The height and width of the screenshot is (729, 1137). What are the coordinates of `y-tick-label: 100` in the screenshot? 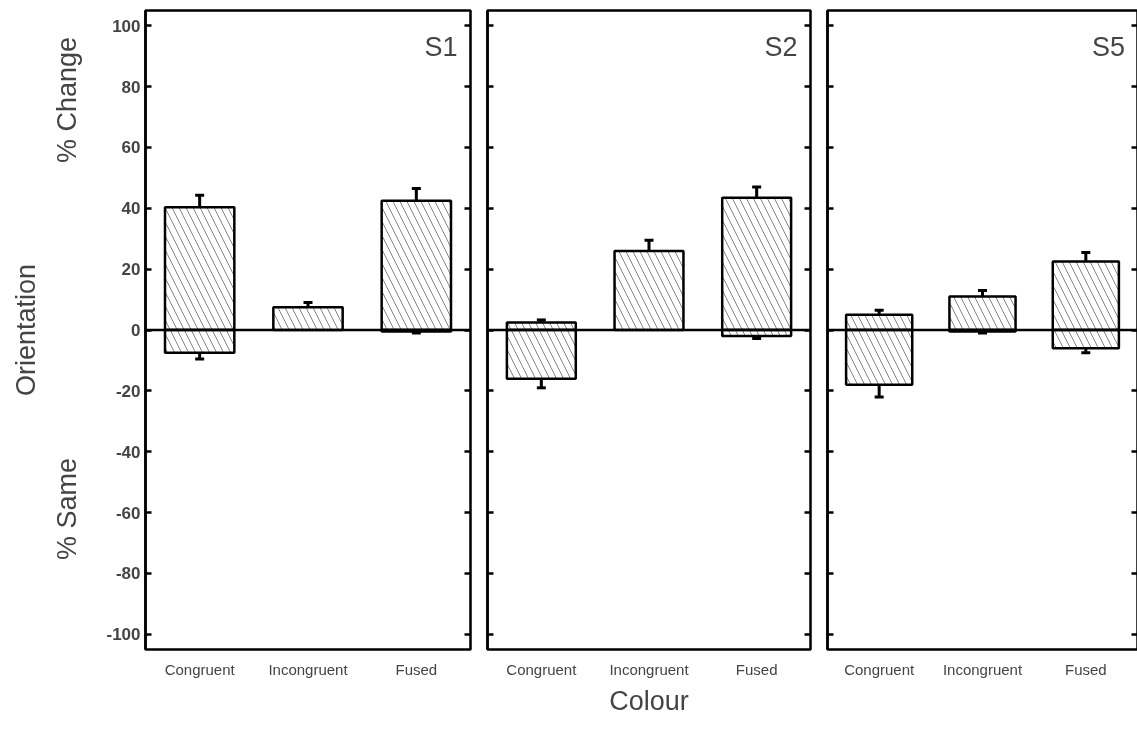 It's located at (126, 26).